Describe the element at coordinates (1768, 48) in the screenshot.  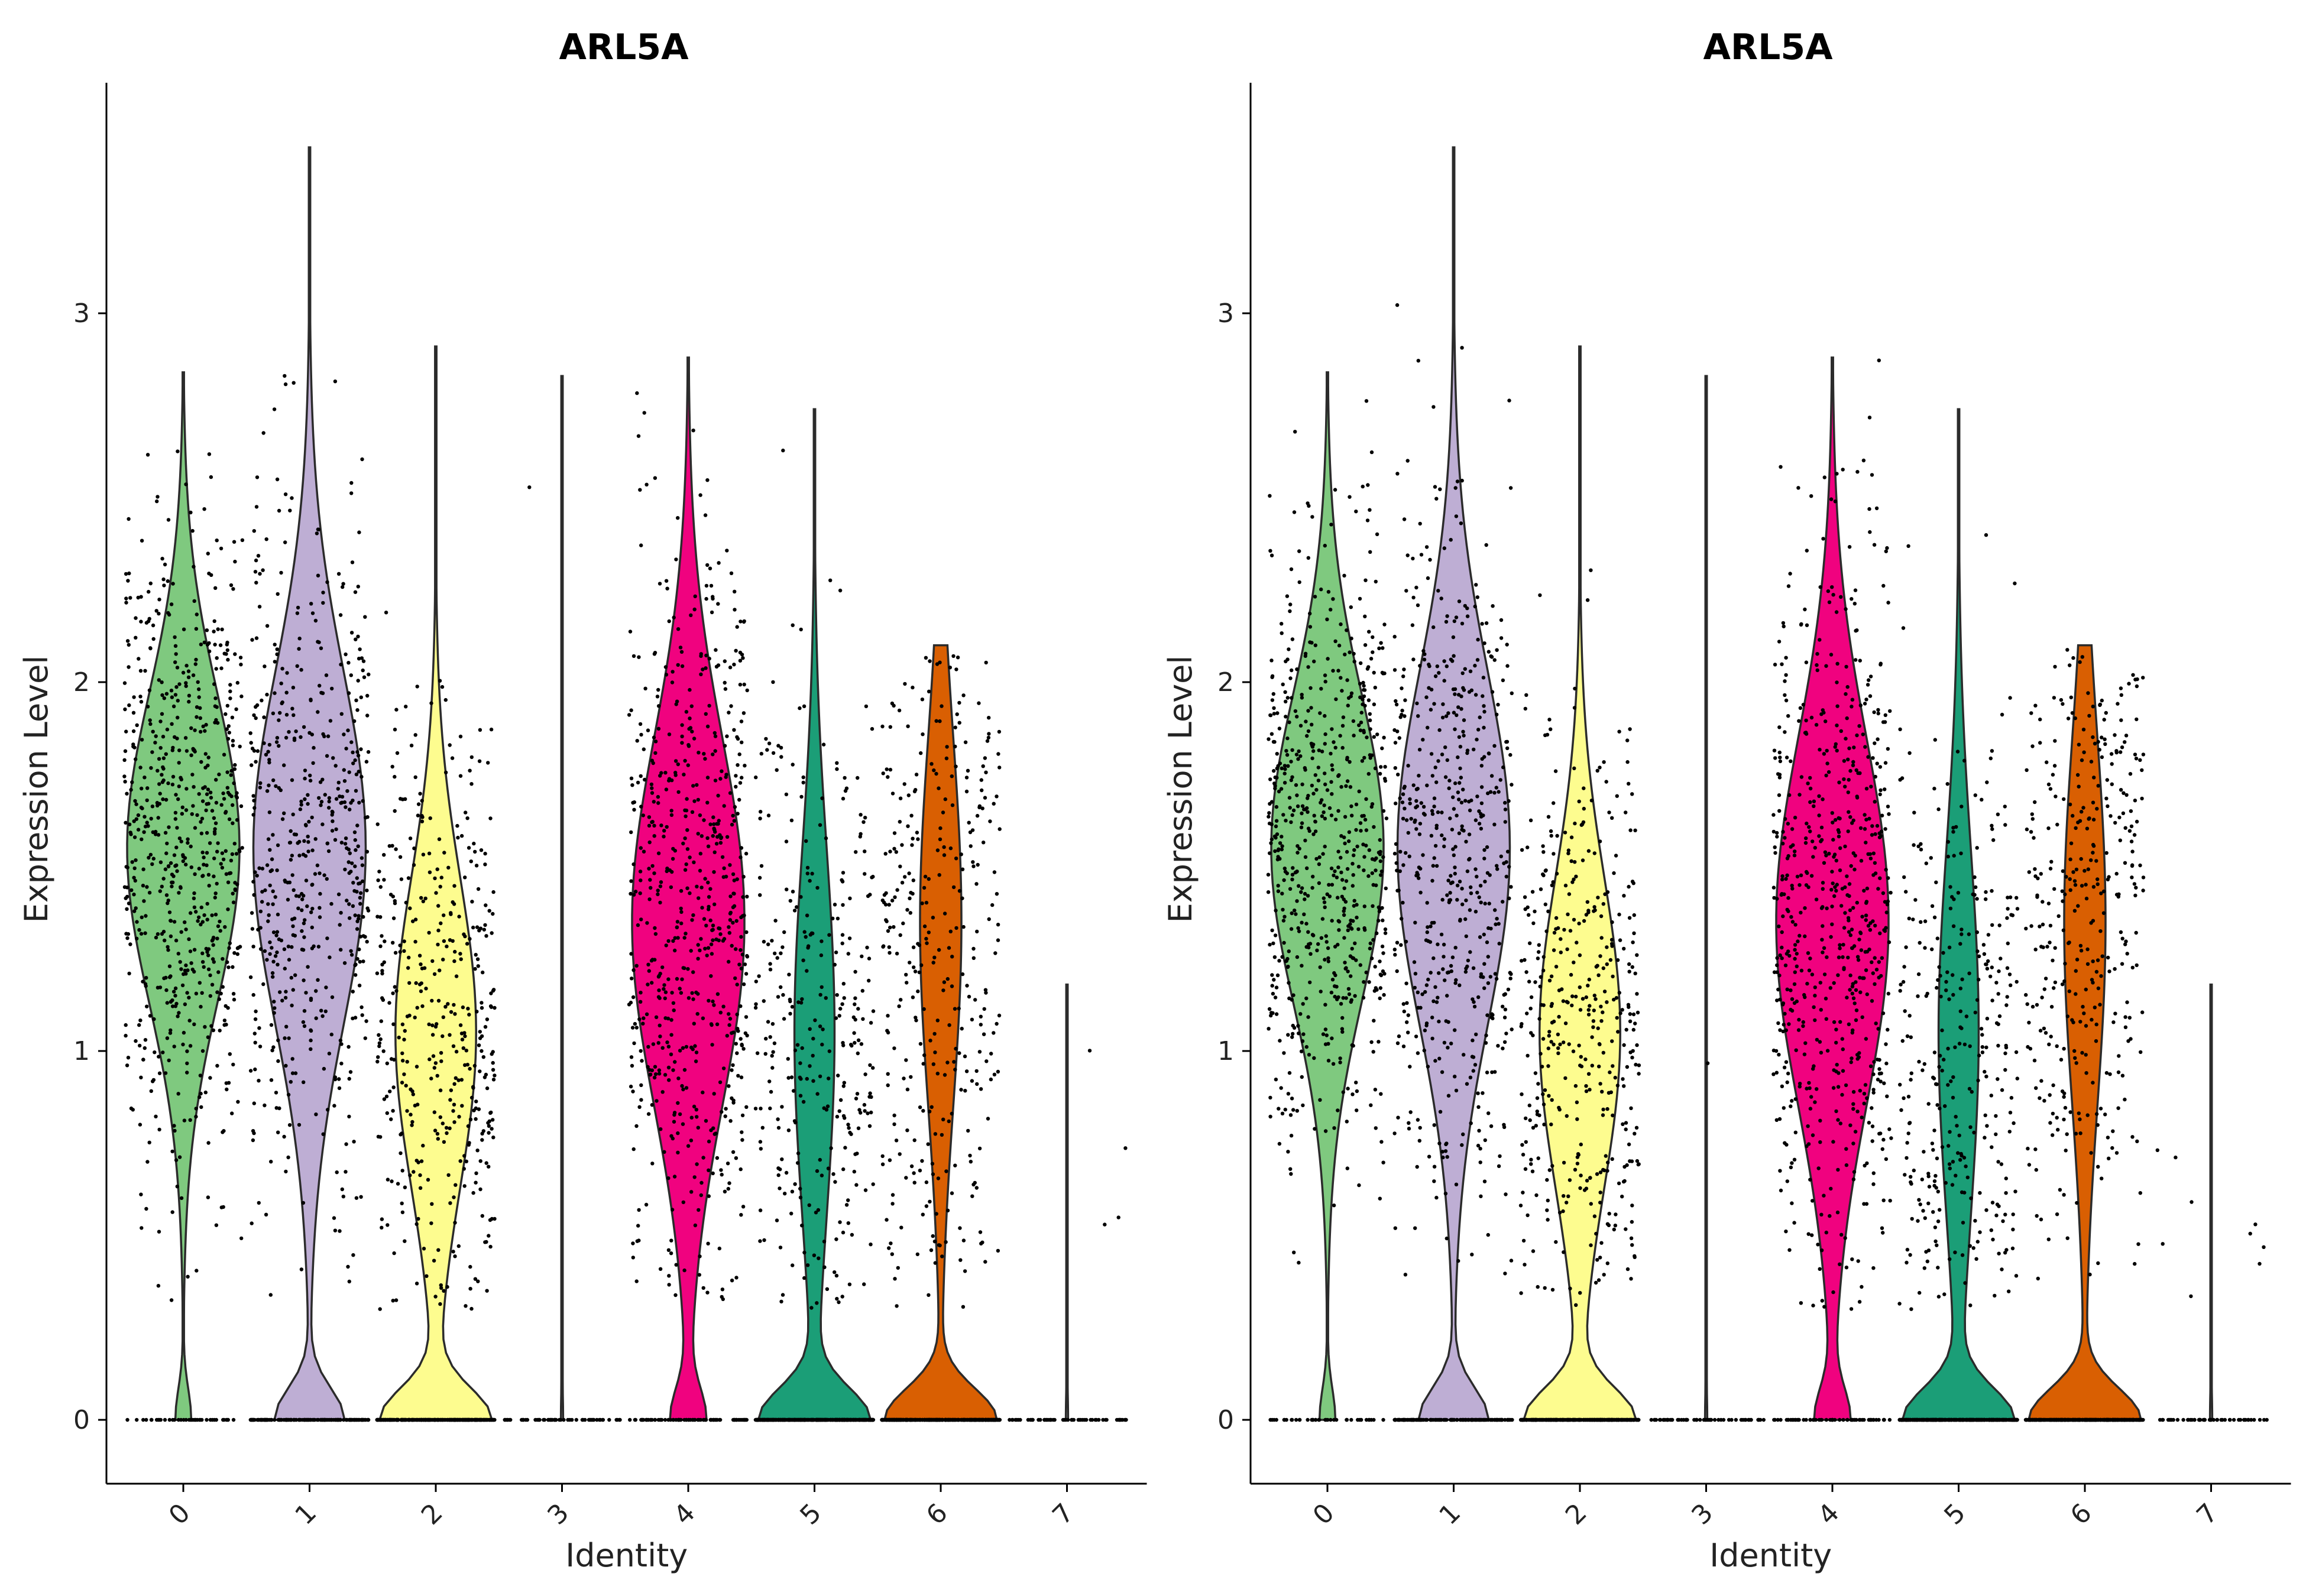
I see `chart-title: ARL5A` at that location.